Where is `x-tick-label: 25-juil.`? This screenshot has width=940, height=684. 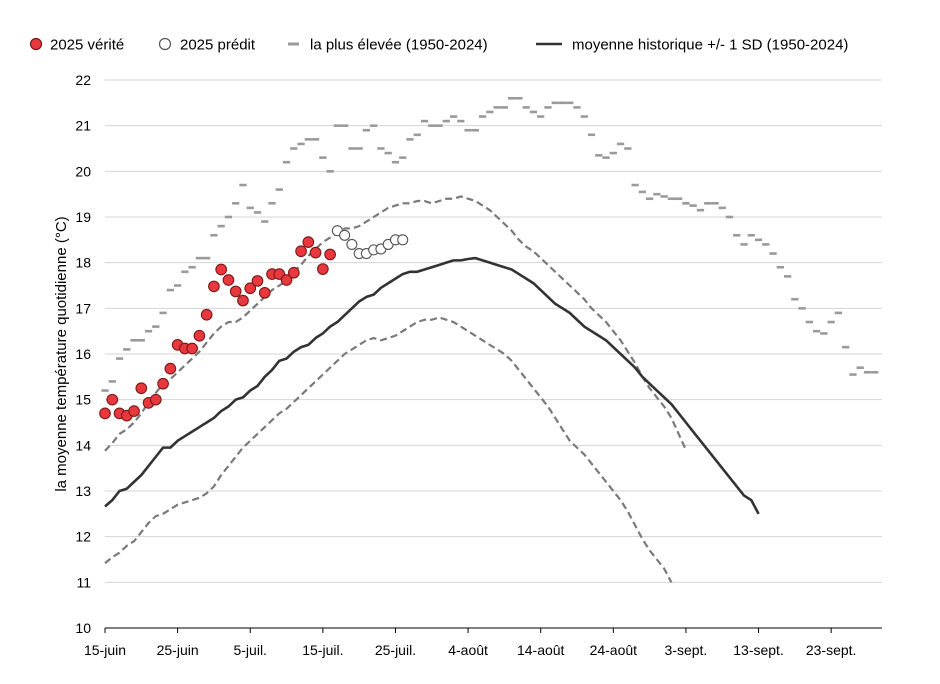
x-tick-label: 25-juil. is located at coordinates (395, 650).